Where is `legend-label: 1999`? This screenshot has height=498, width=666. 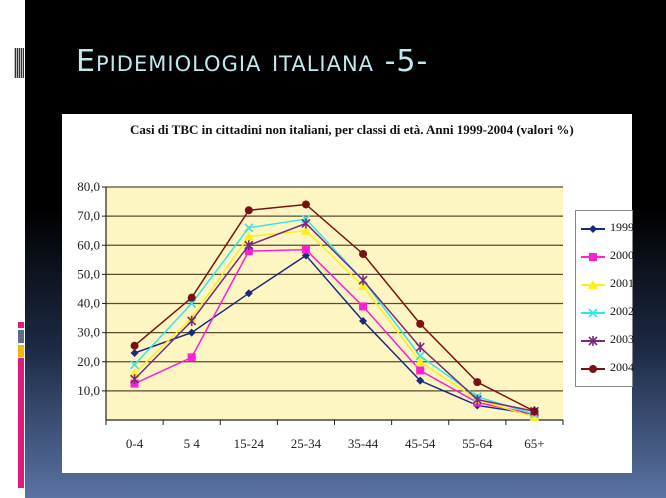
legend-label: 1999 is located at coordinates (622, 227).